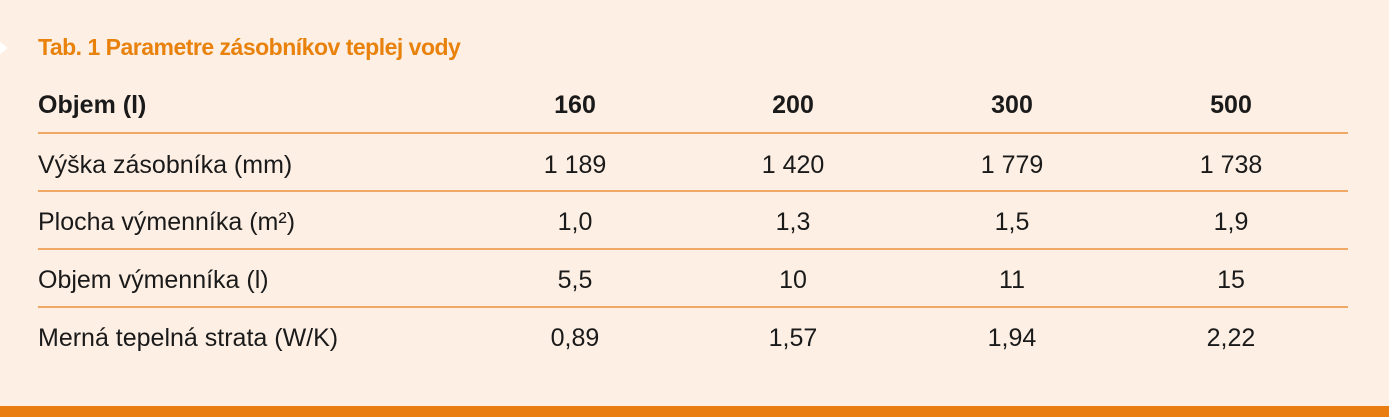 This screenshot has height=417, width=1389. Describe the element at coordinates (1231, 222) in the screenshot. I see `cell-value: 1,9` at that location.